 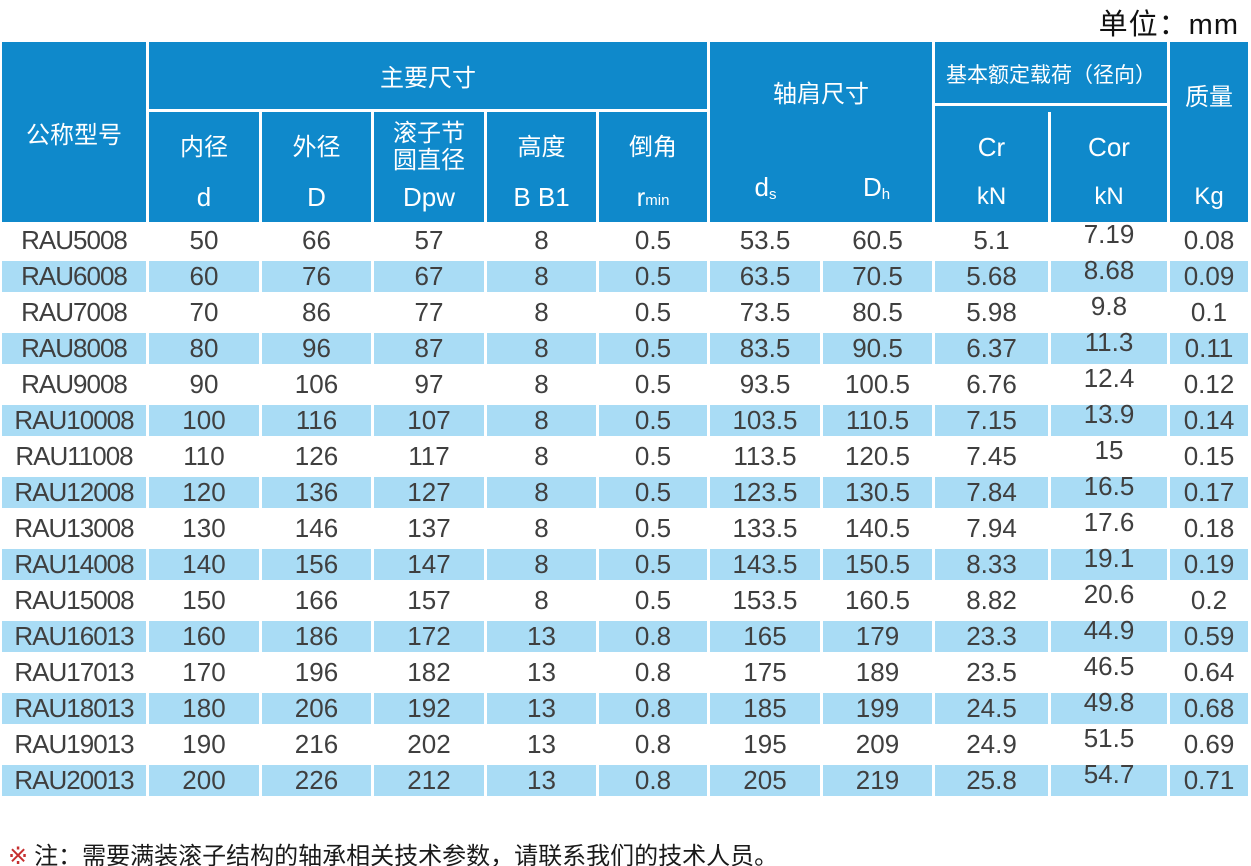 I want to click on cell-Cr: 5.98, so click(x=990, y=312).